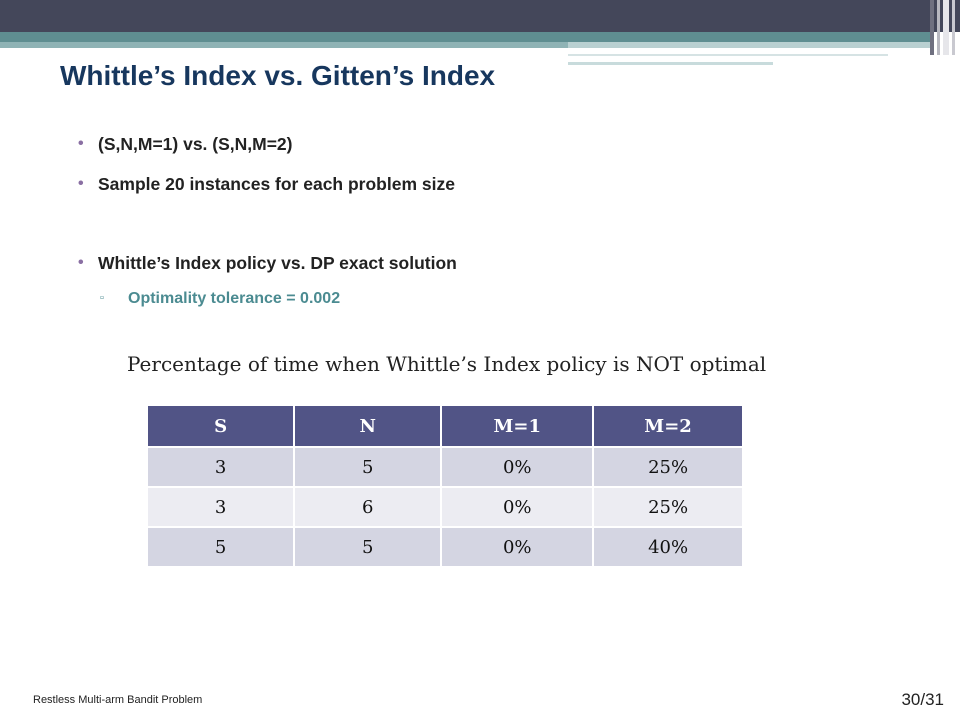 The image size is (960, 720). I want to click on header-line, so click(728, 55).